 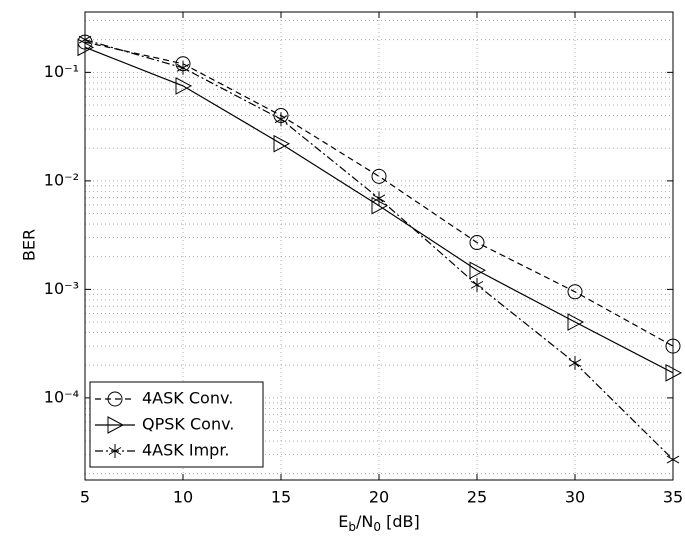 I want to click on legend-label: 4ASK Impr., so click(x=186, y=450).